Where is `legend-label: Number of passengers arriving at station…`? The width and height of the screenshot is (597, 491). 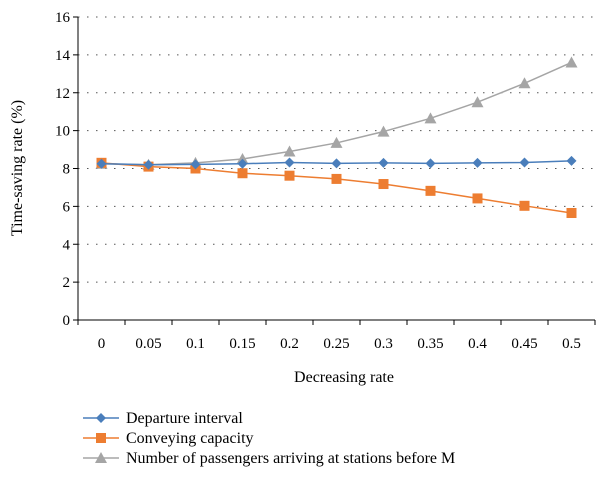 legend-label: Number of passengers arriving at station… is located at coordinates (290, 458).